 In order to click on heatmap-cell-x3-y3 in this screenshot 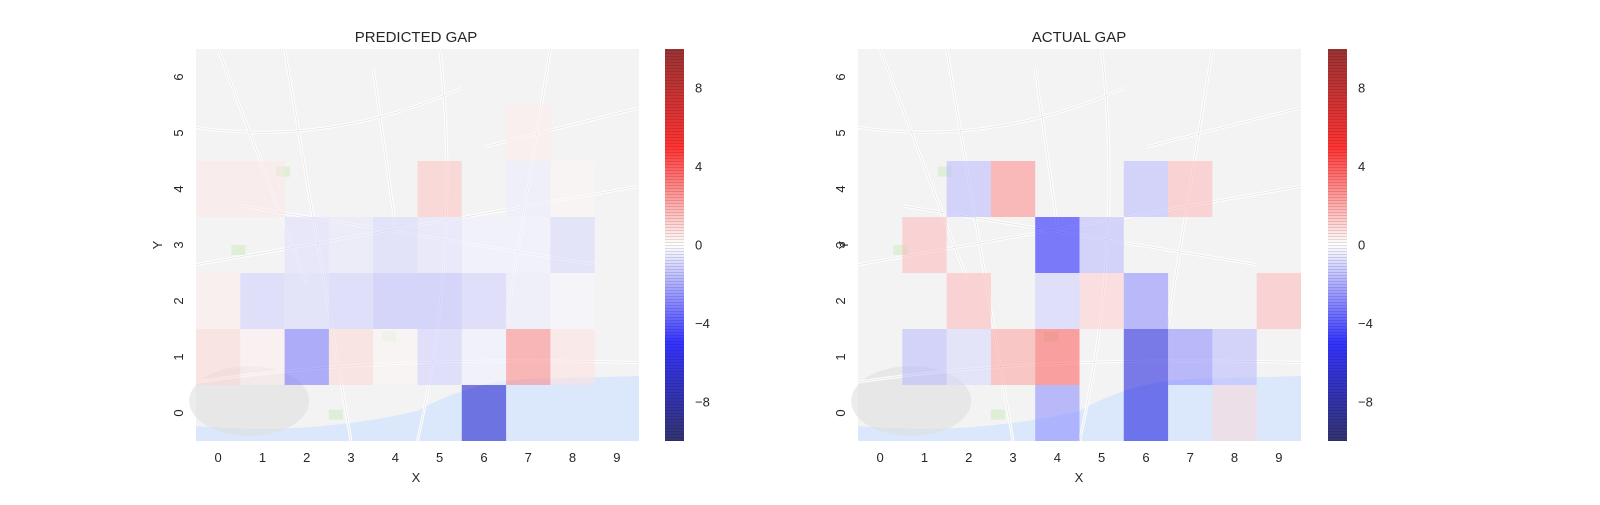, I will do `click(351, 245)`.